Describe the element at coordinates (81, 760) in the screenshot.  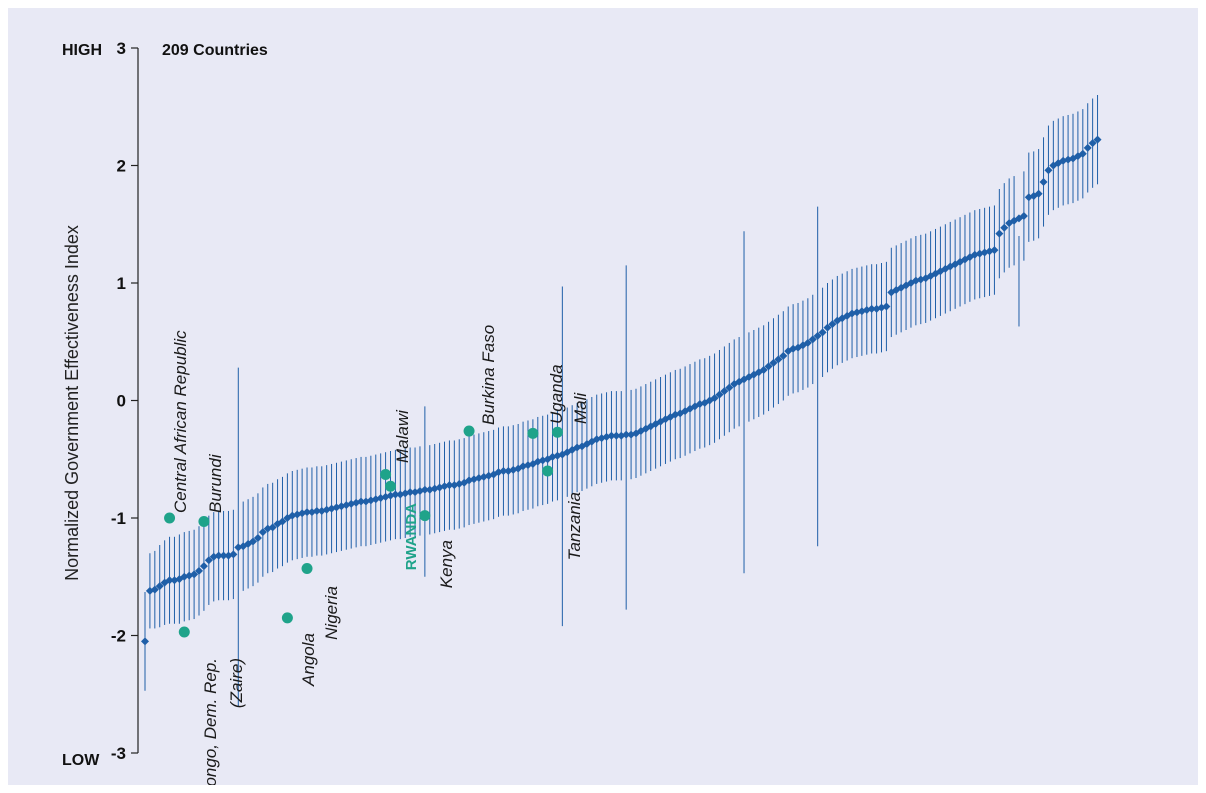
I see `y-low-label: LOW` at that location.